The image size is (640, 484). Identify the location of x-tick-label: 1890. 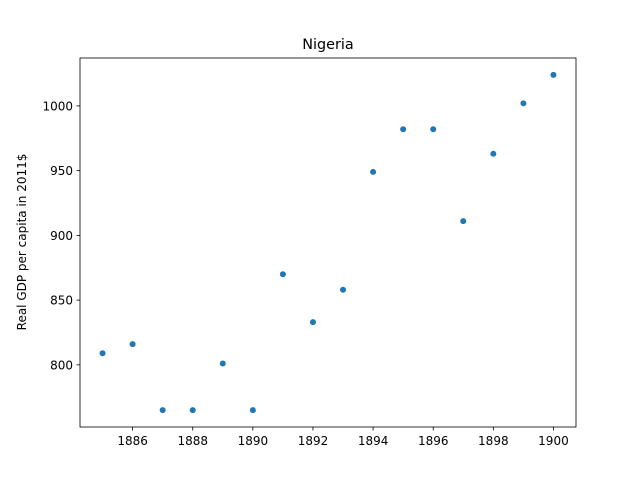
(253, 441).